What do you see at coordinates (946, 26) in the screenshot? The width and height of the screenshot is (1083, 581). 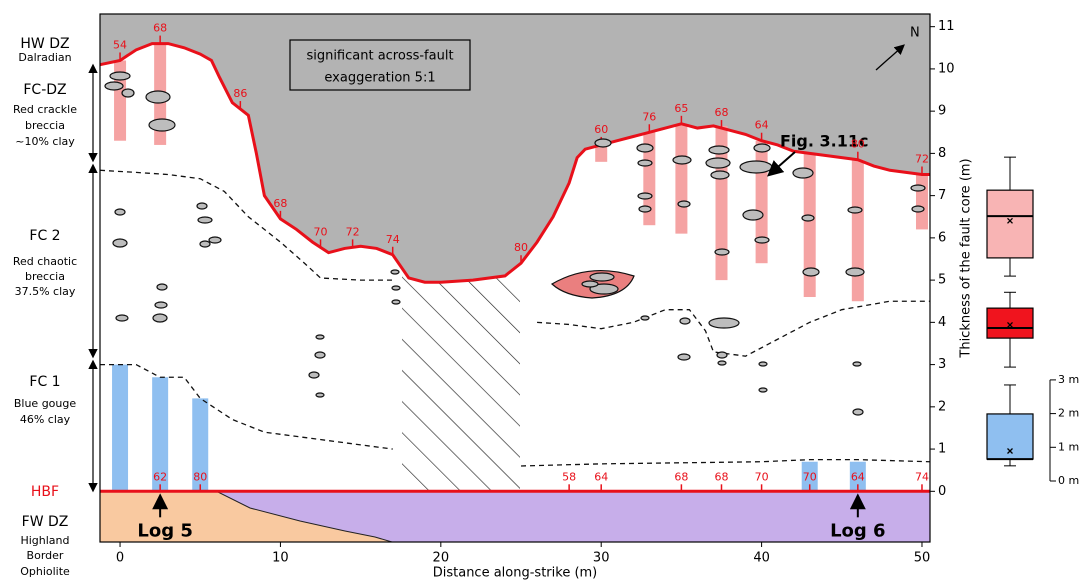 I see `y-tick-label: 11` at bounding box center [946, 26].